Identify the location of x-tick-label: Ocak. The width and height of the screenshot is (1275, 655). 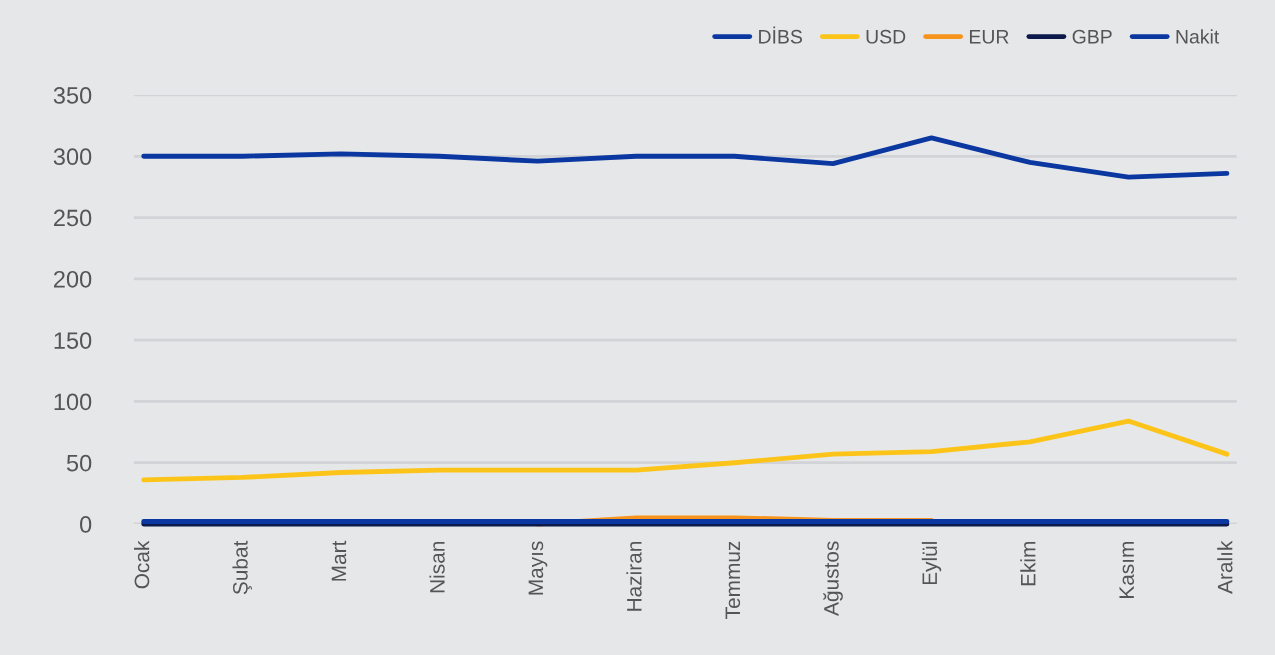
(142, 564).